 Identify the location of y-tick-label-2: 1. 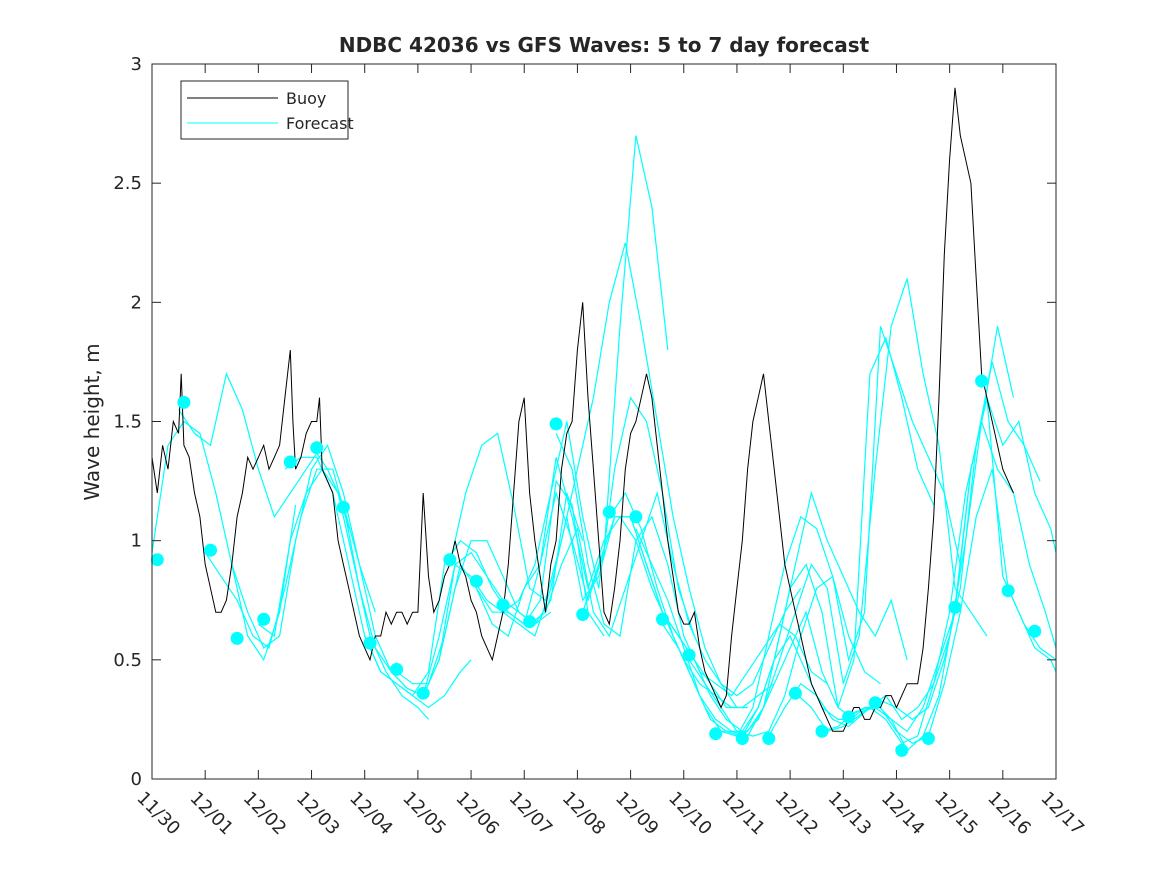
(136, 541).